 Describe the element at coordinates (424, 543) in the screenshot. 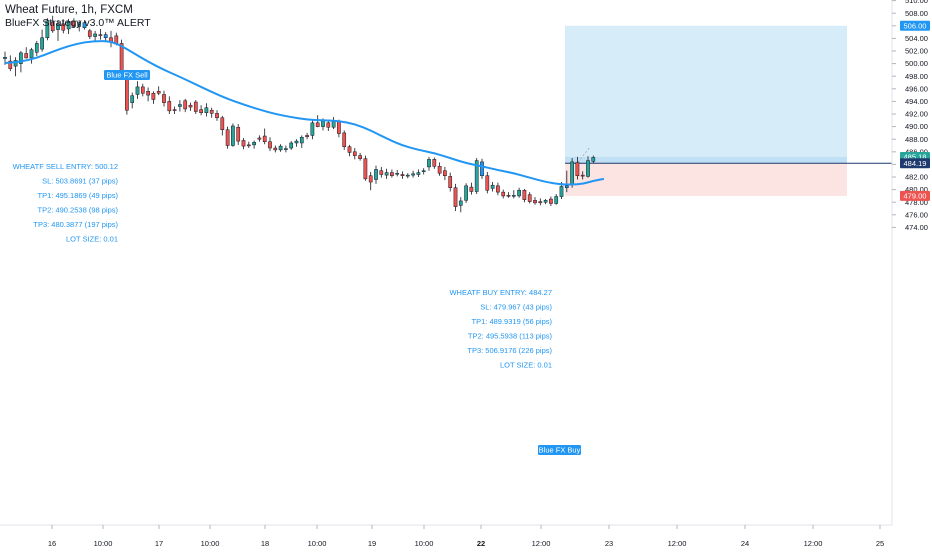

I see `time-tick-label: 10:00` at that location.